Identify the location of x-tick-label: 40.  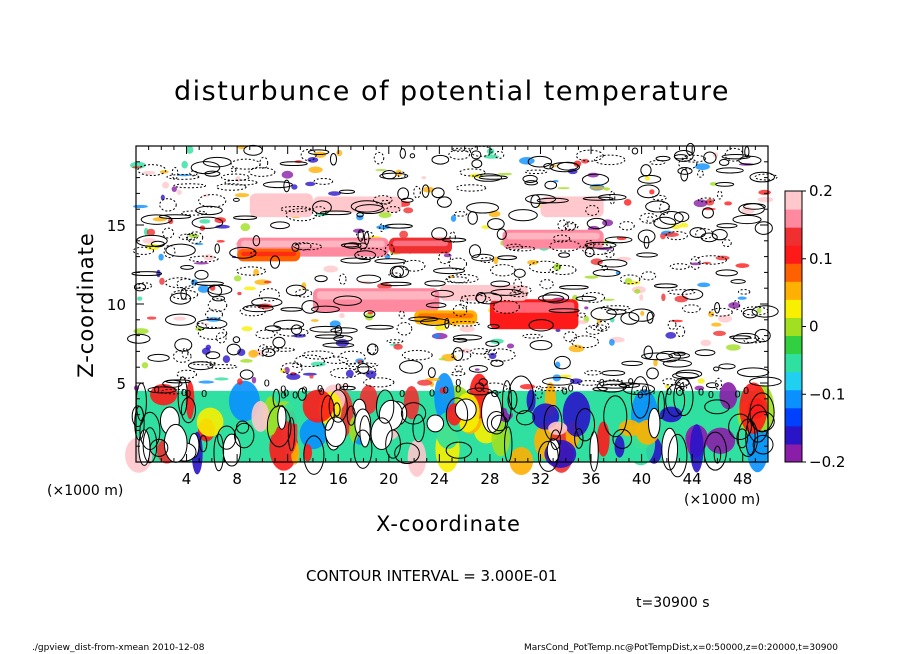
(641, 479).